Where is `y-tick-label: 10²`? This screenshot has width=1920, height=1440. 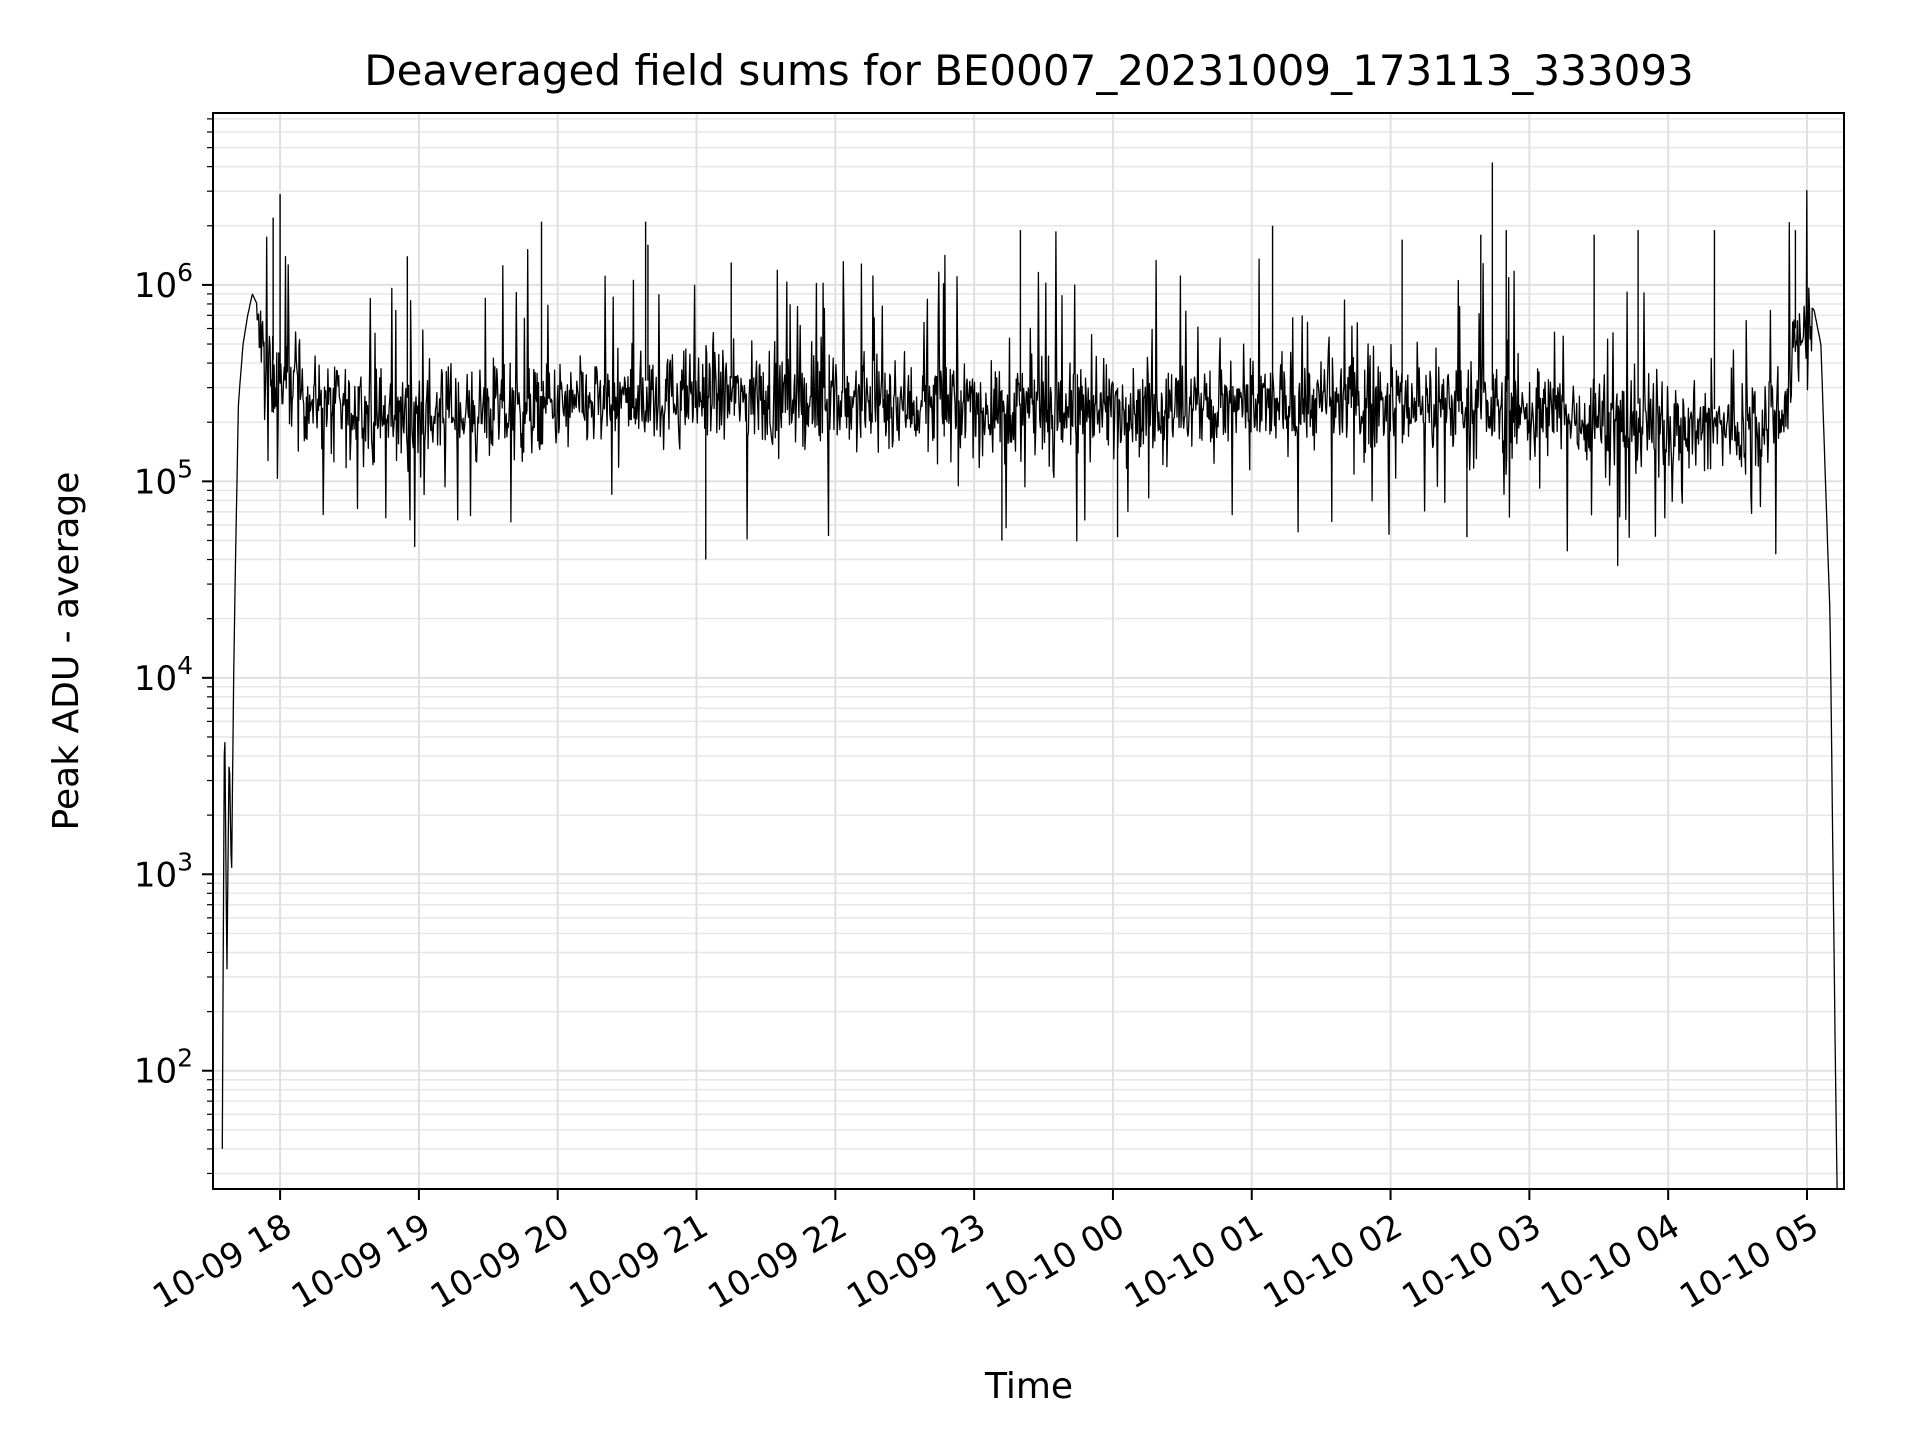 y-tick-label: 10² is located at coordinates (163, 1068).